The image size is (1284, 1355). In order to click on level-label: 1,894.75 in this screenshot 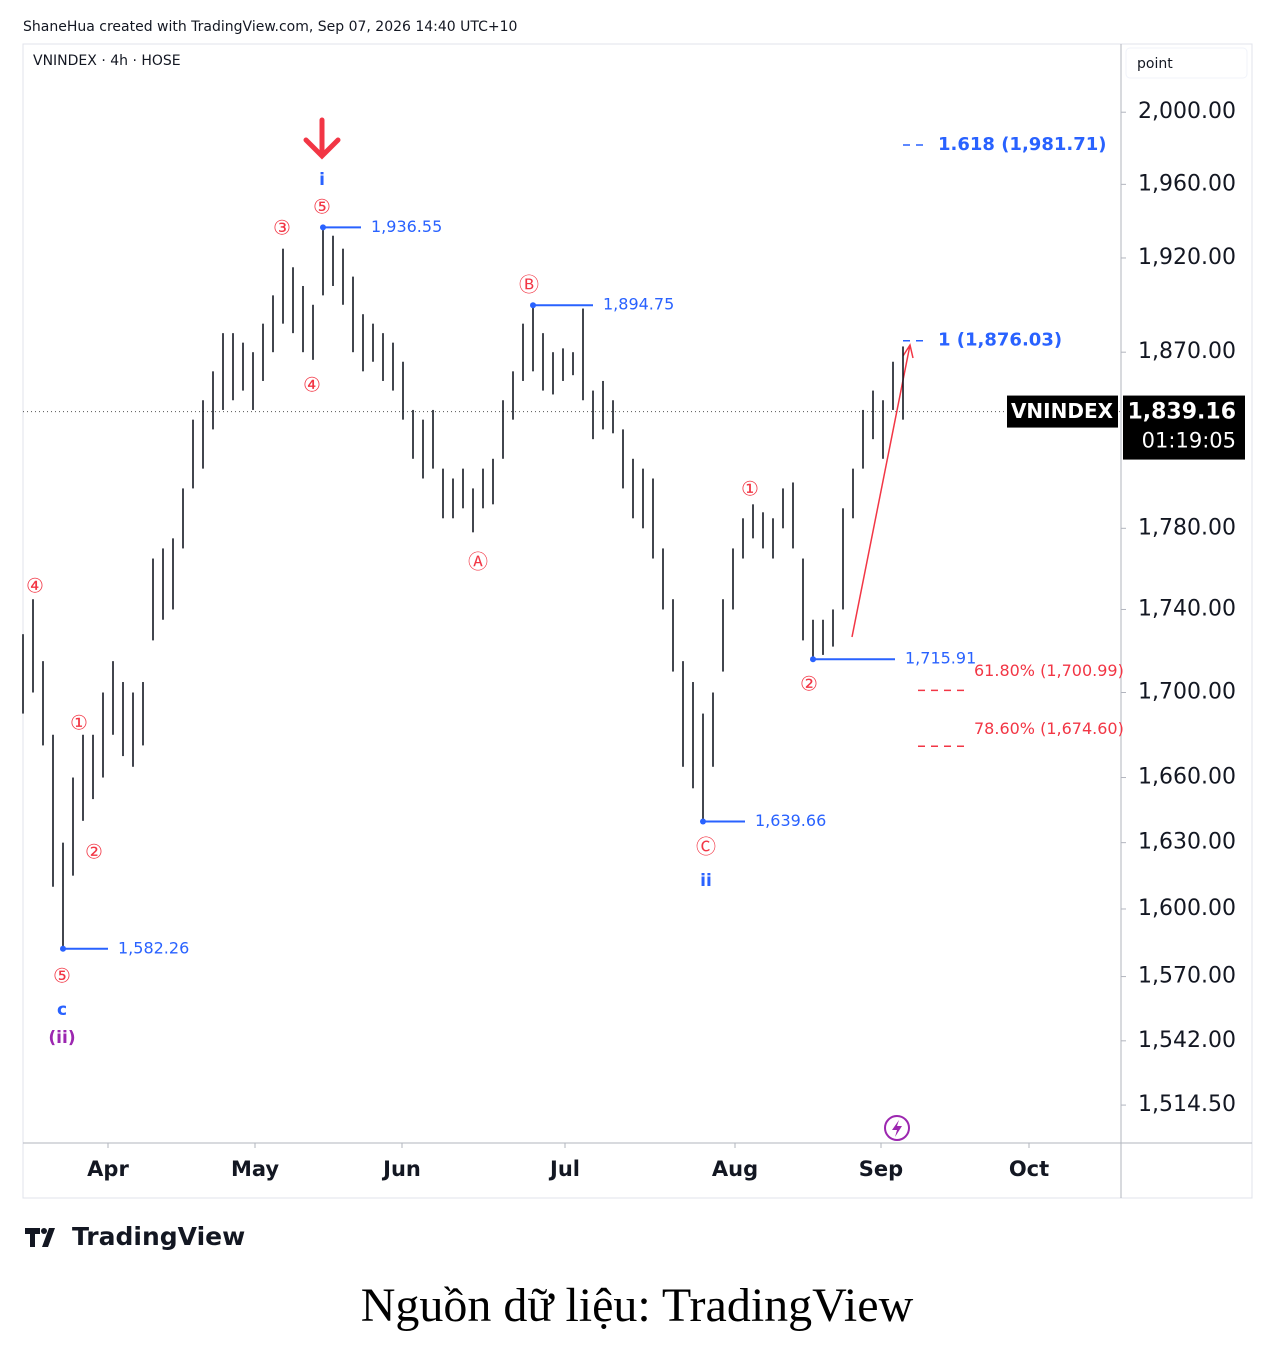, I will do `click(638, 304)`.